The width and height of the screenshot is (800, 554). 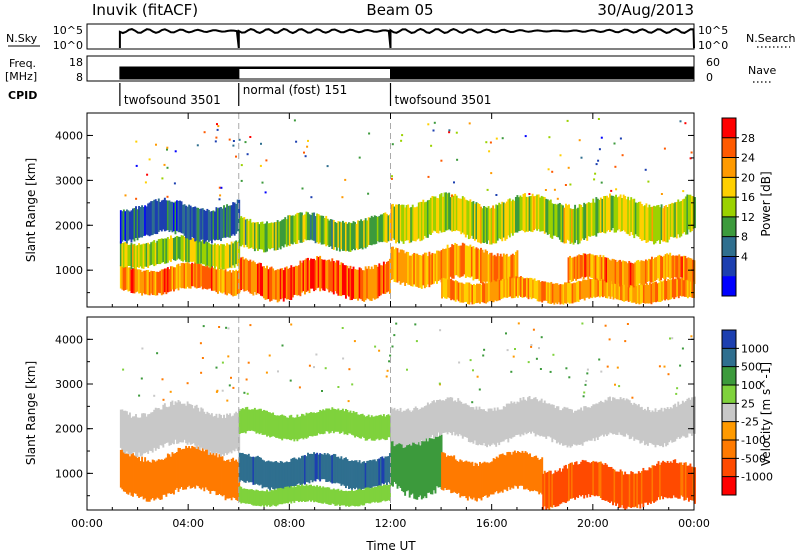 What do you see at coordinates (729, 147) in the screenshot?
I see `colorbar-swatch` at bounding box center [729, 147].